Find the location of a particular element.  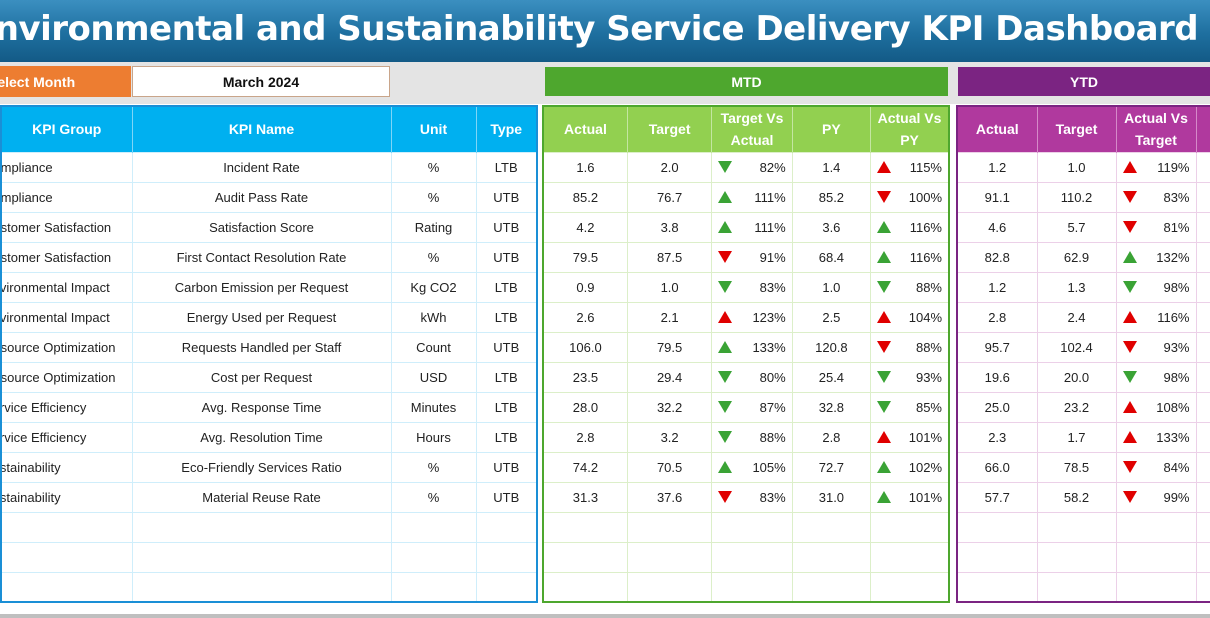

ytd-header-0: Actual is located at coordinates (996, 129).